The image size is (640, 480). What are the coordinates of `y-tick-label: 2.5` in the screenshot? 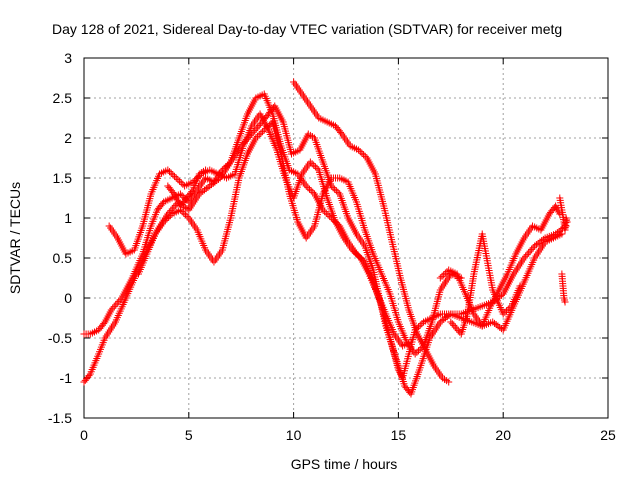 It's located at (63, 98).